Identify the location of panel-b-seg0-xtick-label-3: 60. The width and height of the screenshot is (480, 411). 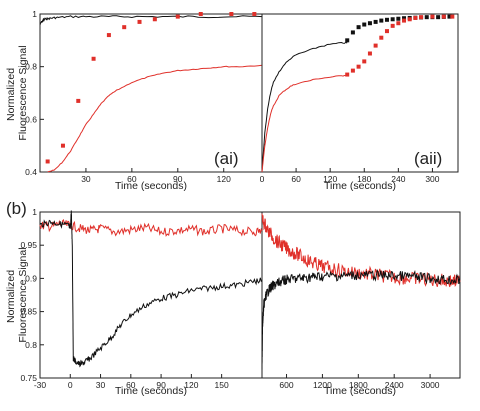
(131, 385).